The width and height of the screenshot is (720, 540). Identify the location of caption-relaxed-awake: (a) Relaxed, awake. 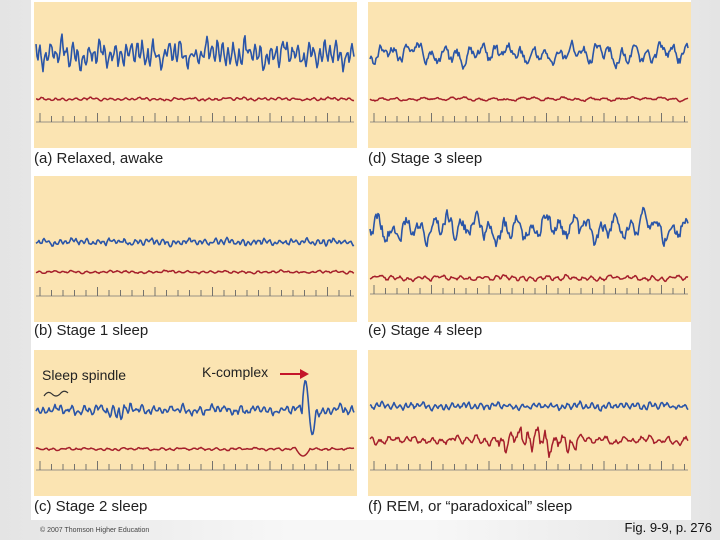
(99, 158).